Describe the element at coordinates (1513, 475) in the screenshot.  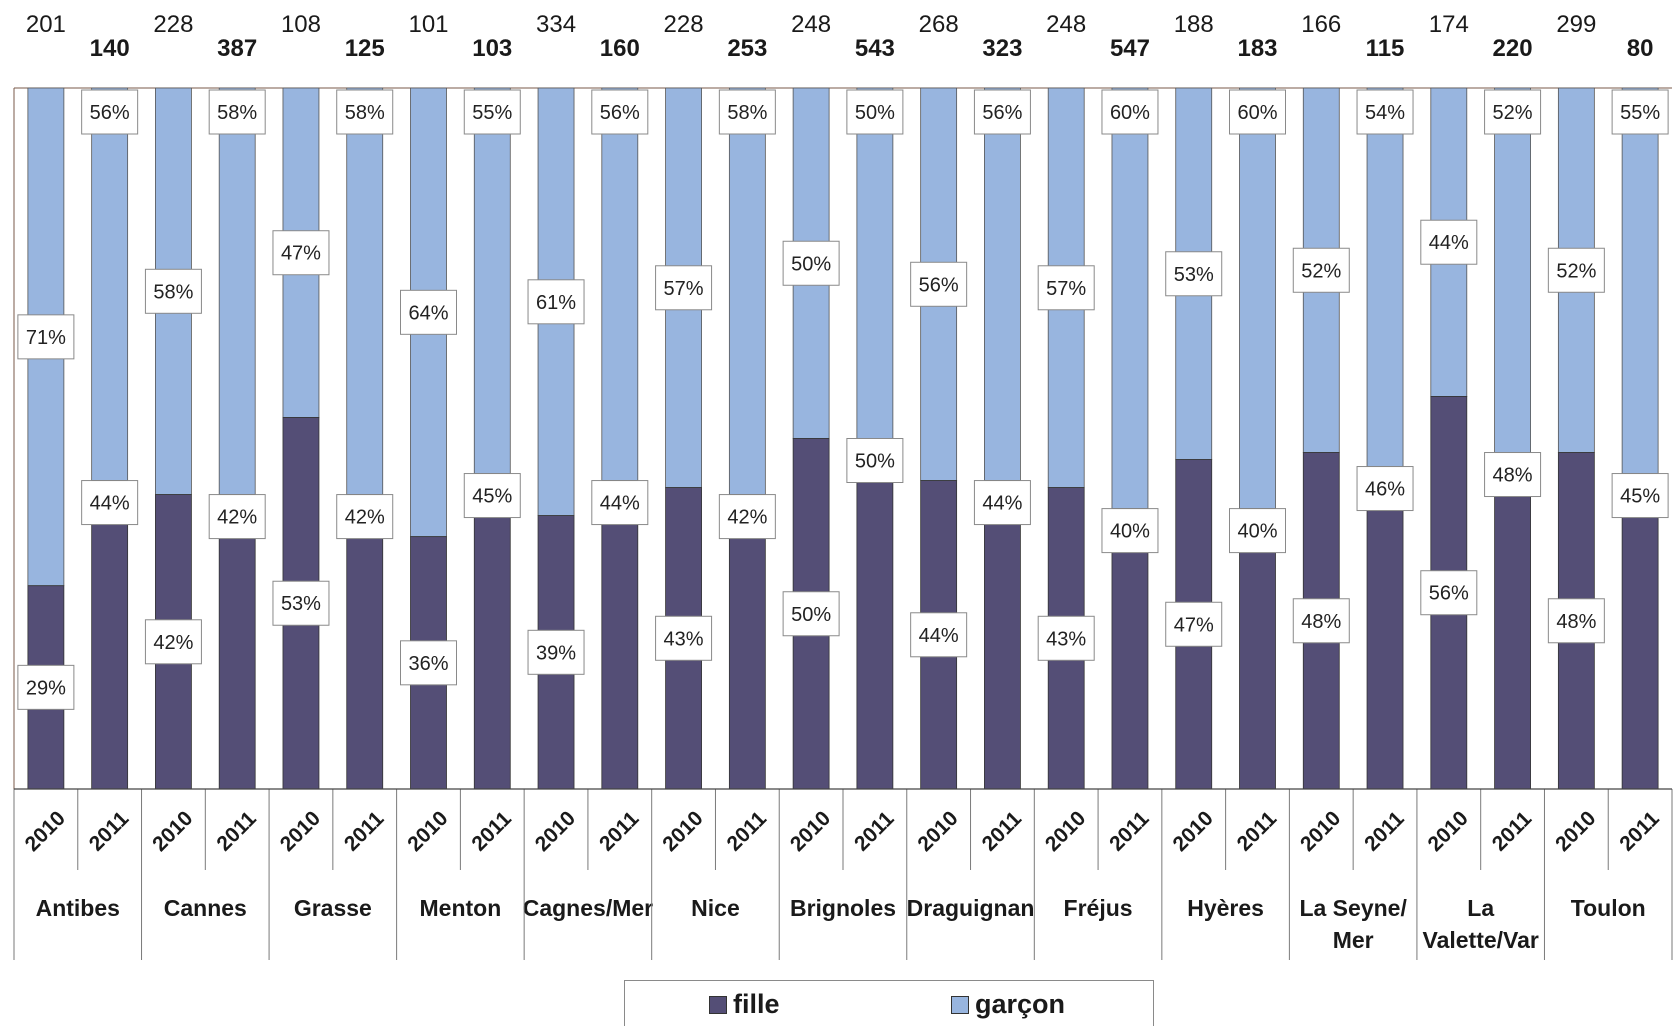
I see `data-label-fille-la-valette-var-2011-box` at that location.